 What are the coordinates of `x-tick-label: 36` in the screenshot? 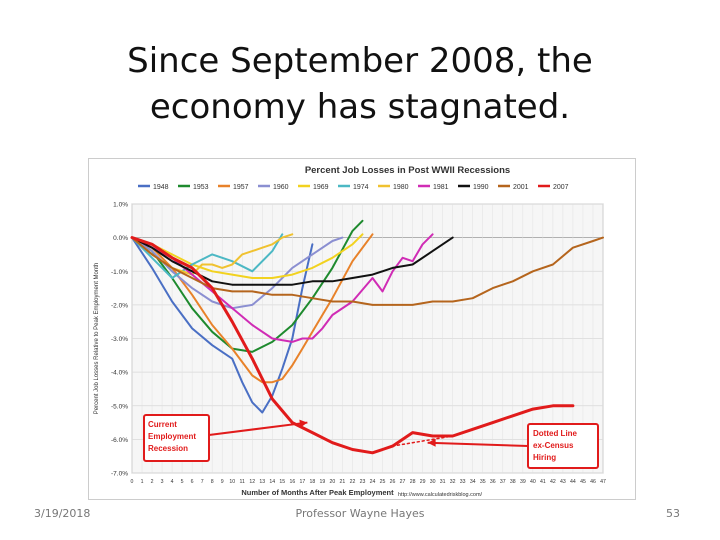 It's located at (493, 482).